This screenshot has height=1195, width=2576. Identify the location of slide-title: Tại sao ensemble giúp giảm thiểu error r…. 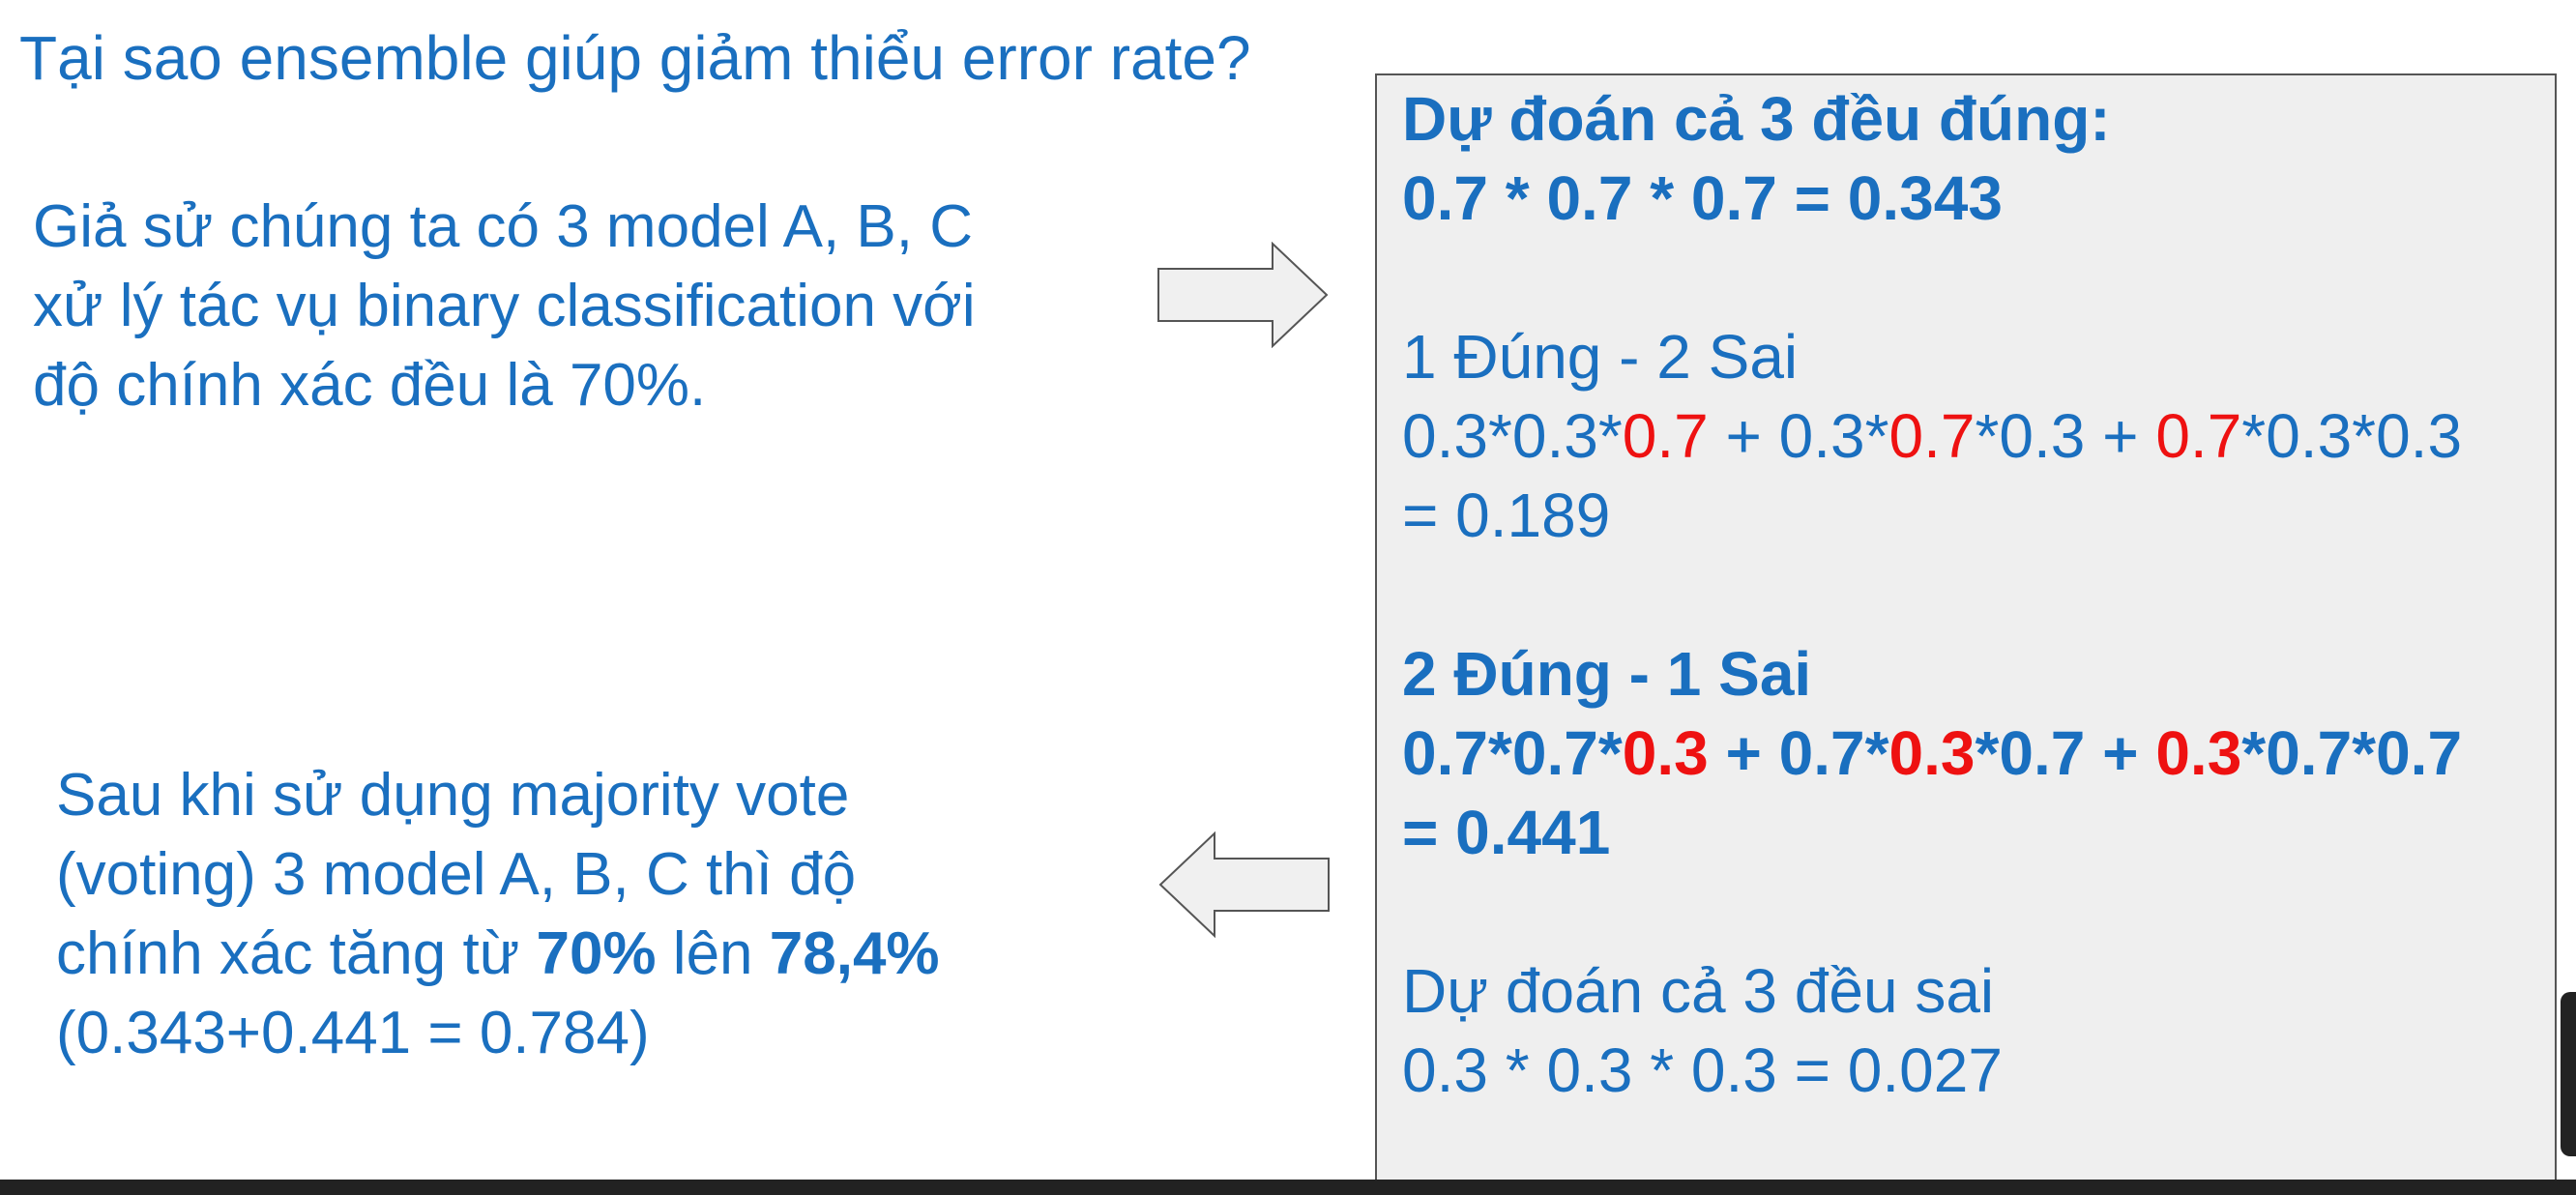
(635, 58).